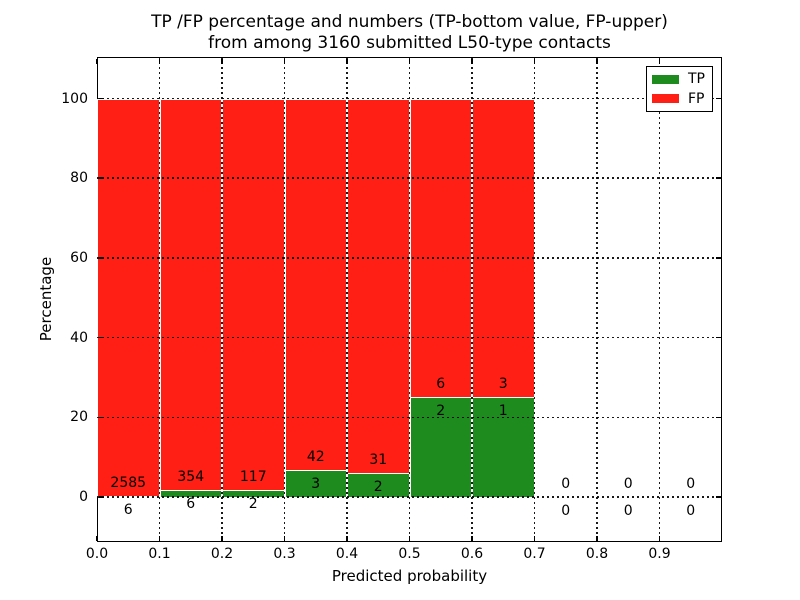  What do you see at coordinates (503, 384) in the screenshot?
I see `fp-count-label: 3` at bounding box center [503, 384].